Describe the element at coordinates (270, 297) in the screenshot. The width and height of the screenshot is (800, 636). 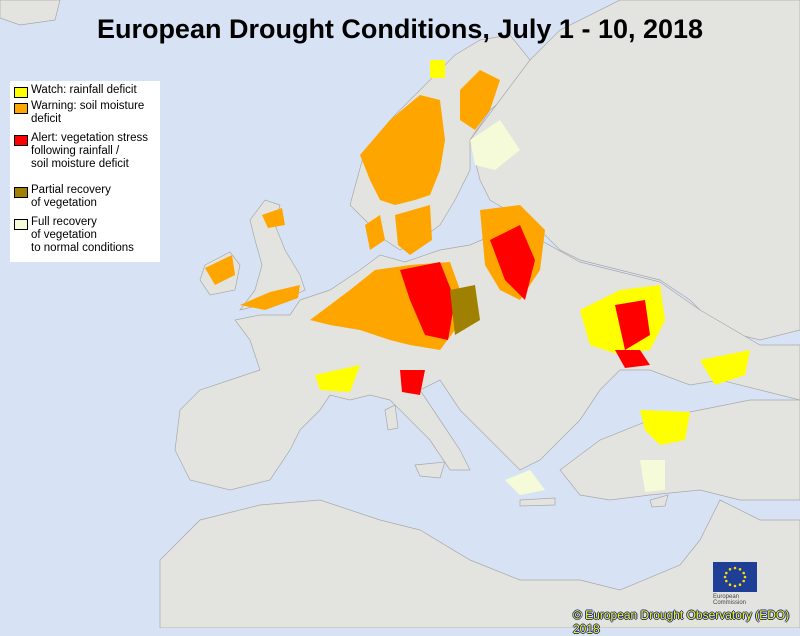
I see `warning-england` at that location.